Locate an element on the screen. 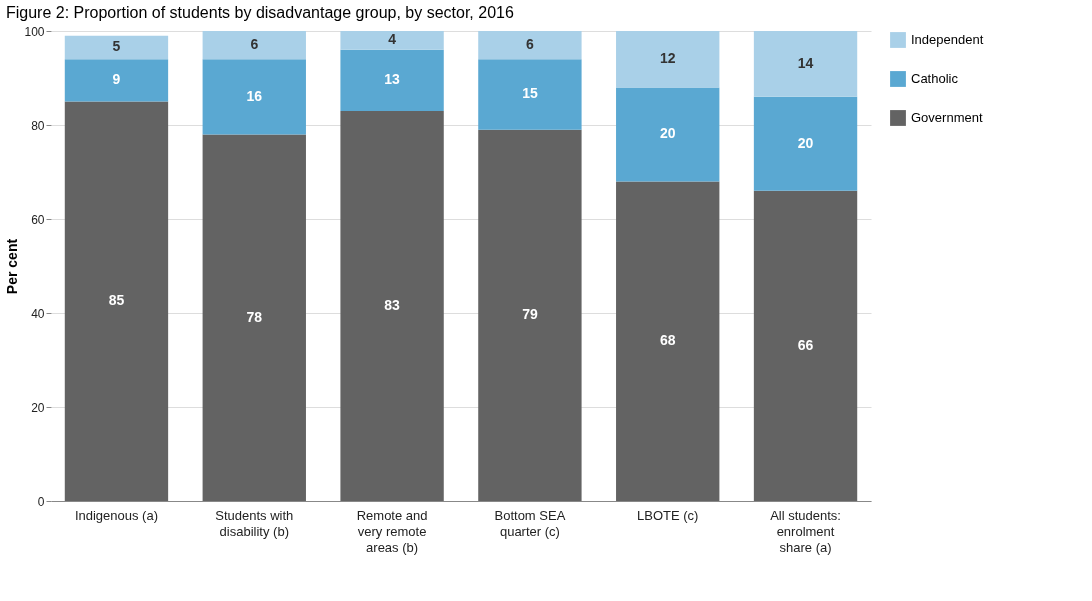 The image size is (1092, 601). legend-label: Government is located at coordinates (947, 117).